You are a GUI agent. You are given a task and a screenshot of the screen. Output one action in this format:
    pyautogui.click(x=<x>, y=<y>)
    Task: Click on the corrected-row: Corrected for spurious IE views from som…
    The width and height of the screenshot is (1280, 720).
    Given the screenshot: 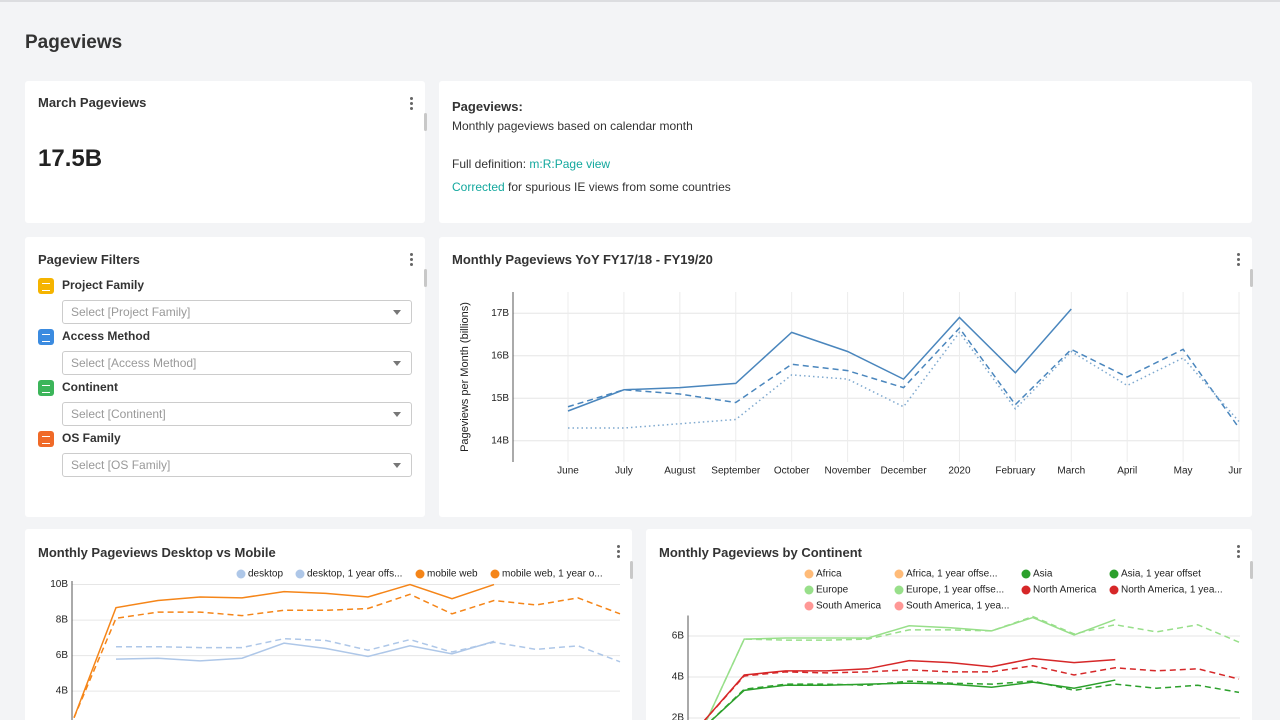 What is the action you would take?
    pyautogui.click(x=591, y=187)
    